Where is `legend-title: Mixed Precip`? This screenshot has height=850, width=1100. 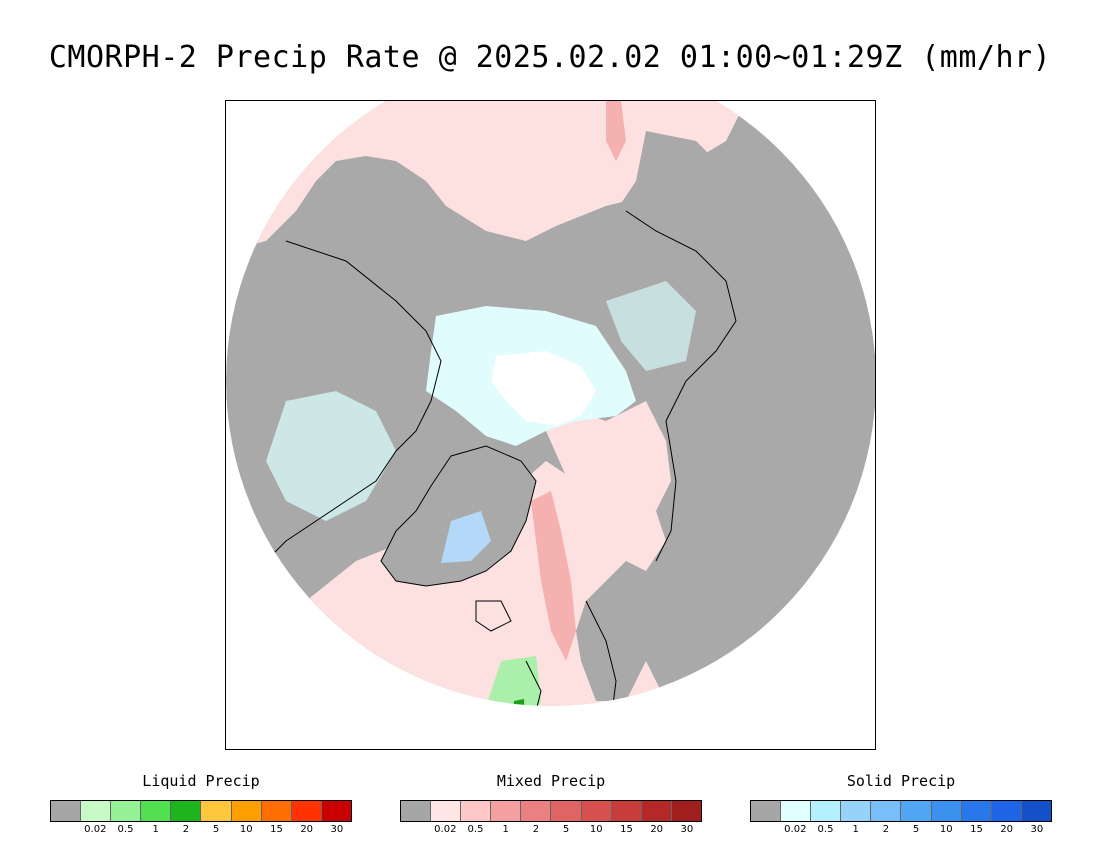
legend-title: Mixed Precip is located at coordinates (551, 781).